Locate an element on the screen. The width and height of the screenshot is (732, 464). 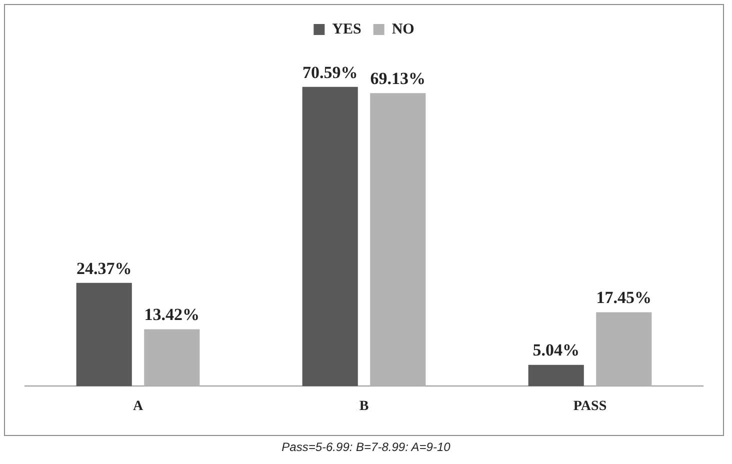
data-label: 24.37% is located at coordinates (104, 268).